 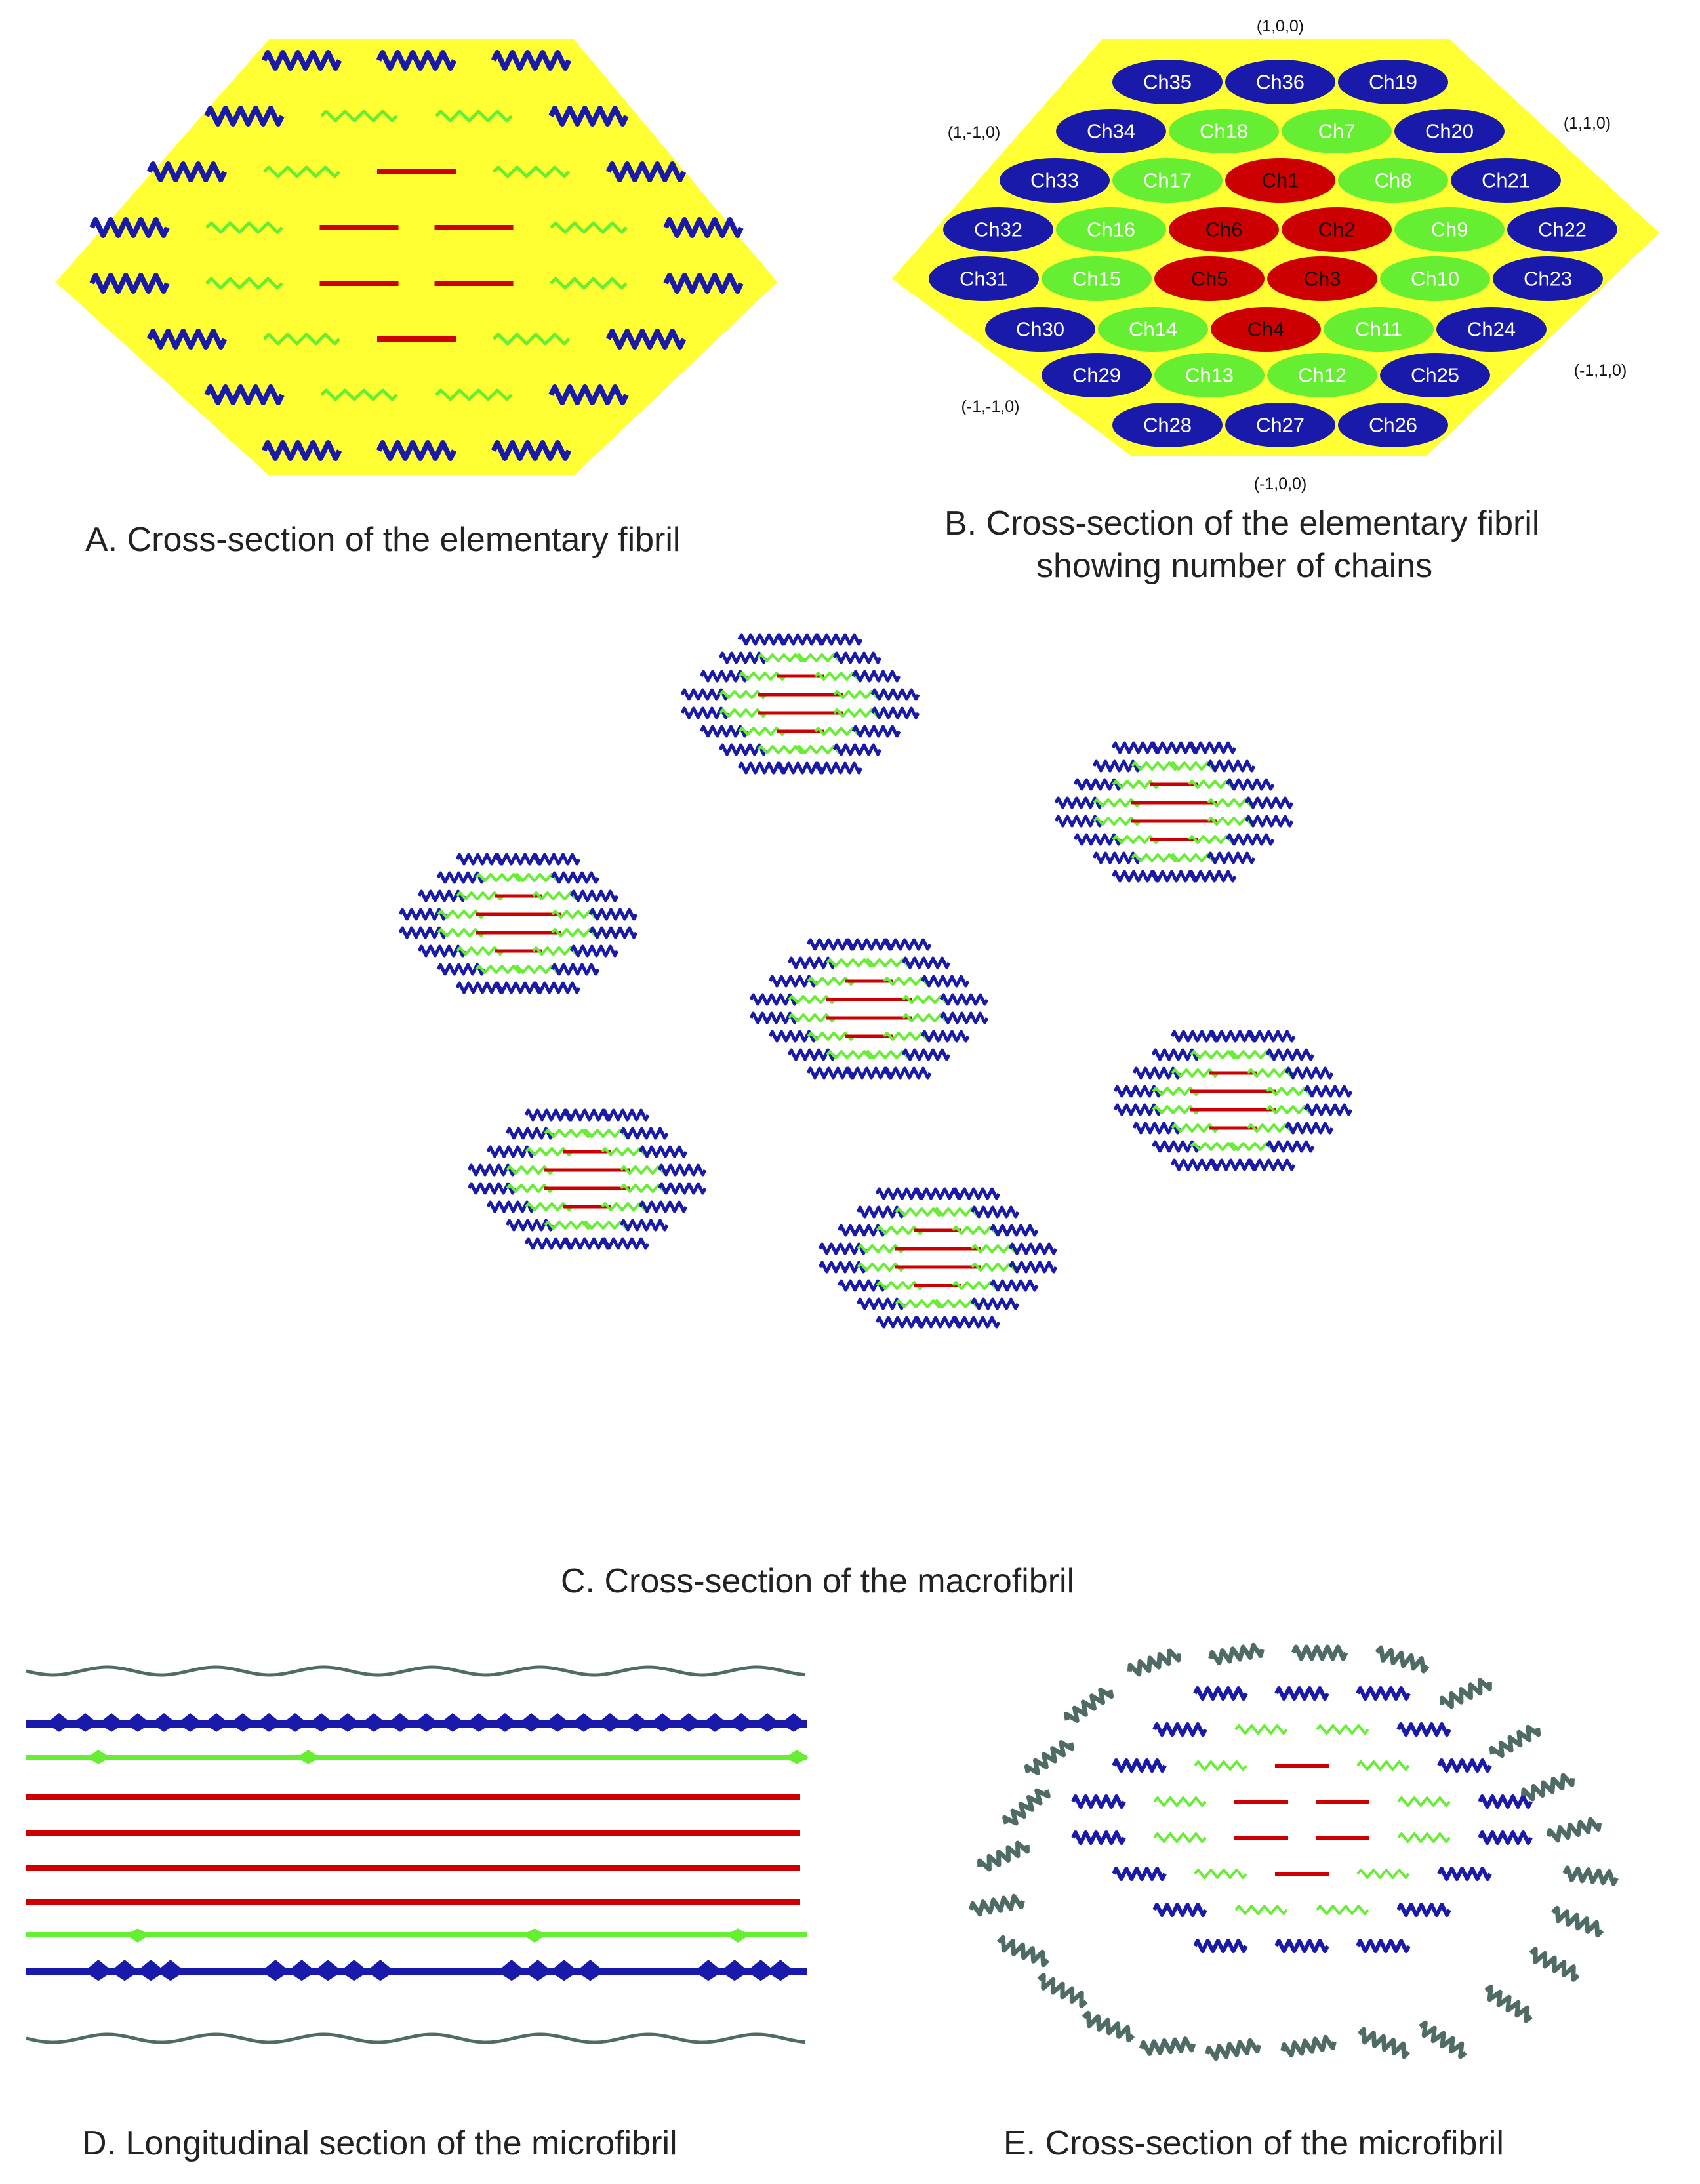 I want to click on chain-label: Ch15, so click(x=1096, y=279).